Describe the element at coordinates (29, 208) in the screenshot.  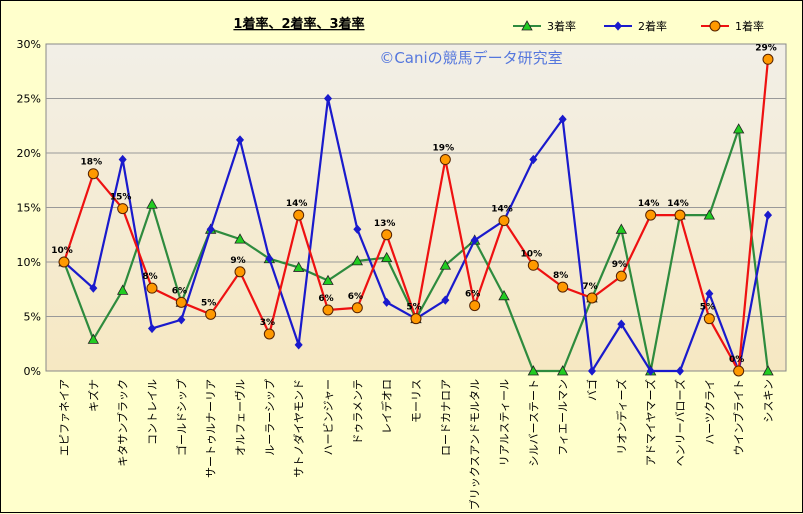
I see `y-tick-label: 15%` at that location.